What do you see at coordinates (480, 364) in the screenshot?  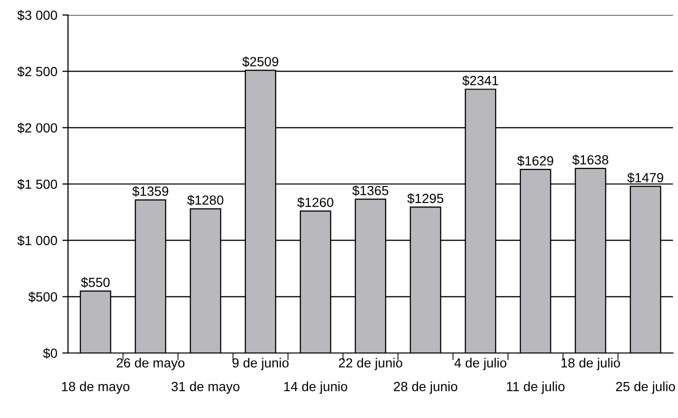 I see `x-tick-label: 4 de julio` at bounding box center [480, 364].